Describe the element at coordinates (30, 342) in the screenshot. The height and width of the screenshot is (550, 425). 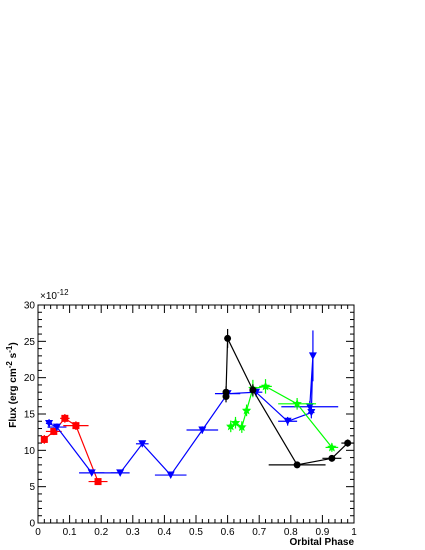
I see `y-tick-label: 25` at that location.